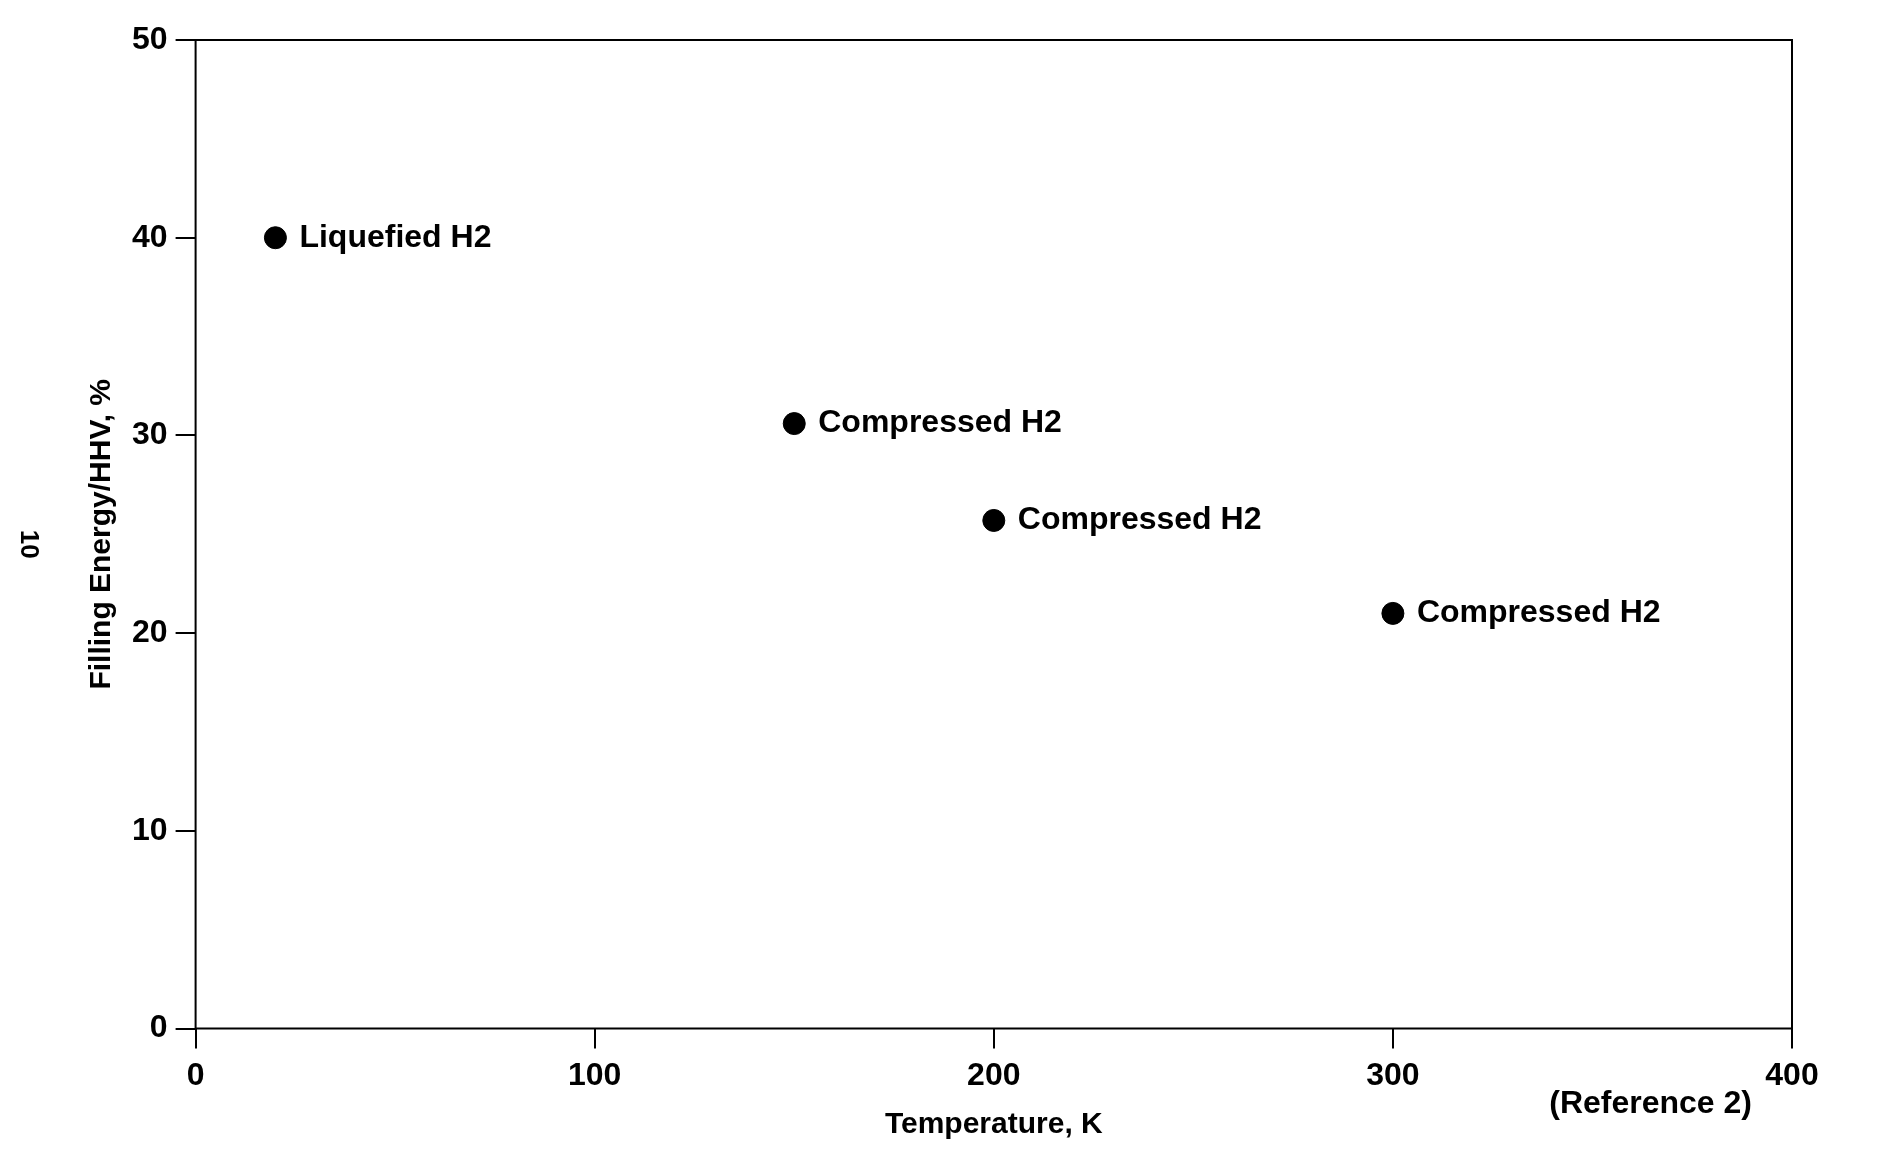 The image size is (1882, 1167). I want to click on x-tick-label: 0, so click(195, 1073).